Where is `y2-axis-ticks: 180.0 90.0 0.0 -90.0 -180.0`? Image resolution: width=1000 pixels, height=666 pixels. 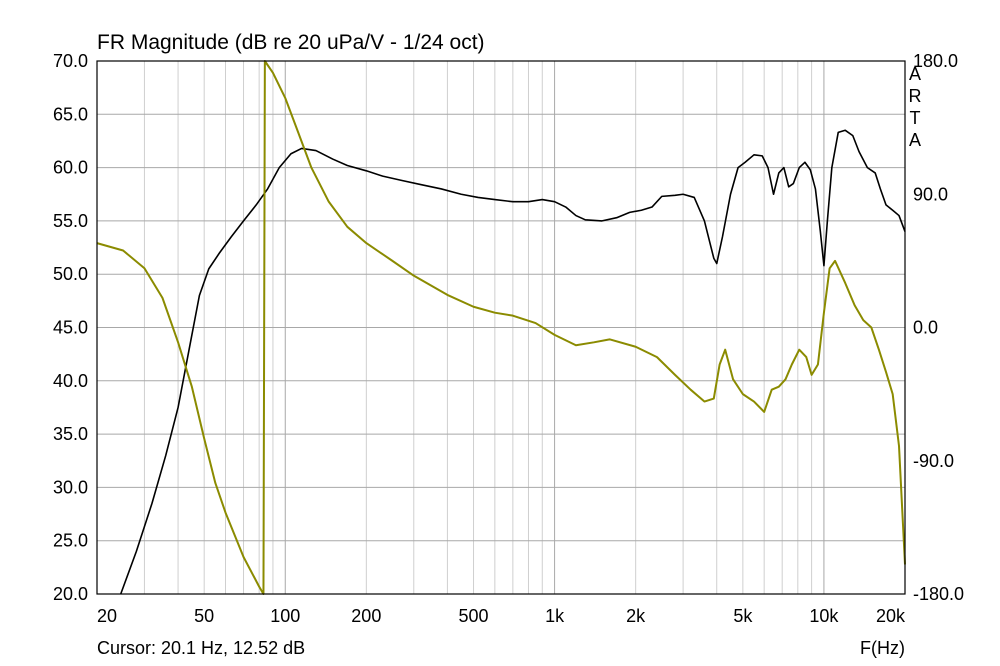 y2-axis-ticks: 180.0 90.0 0.0 -90.0 -180.0 is located at coordinates (938, 327).